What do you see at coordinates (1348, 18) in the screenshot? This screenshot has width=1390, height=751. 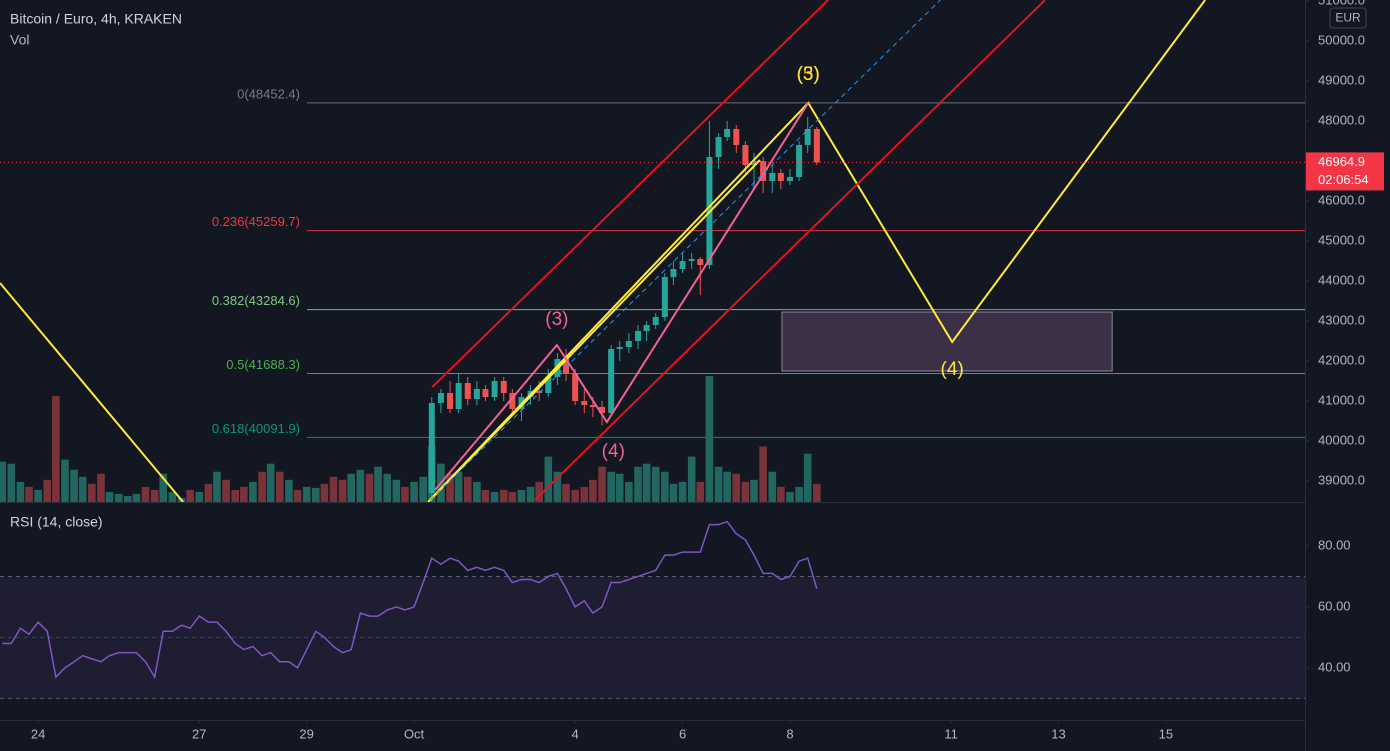 I see `currency-box` at bounding box center [1348, 18].